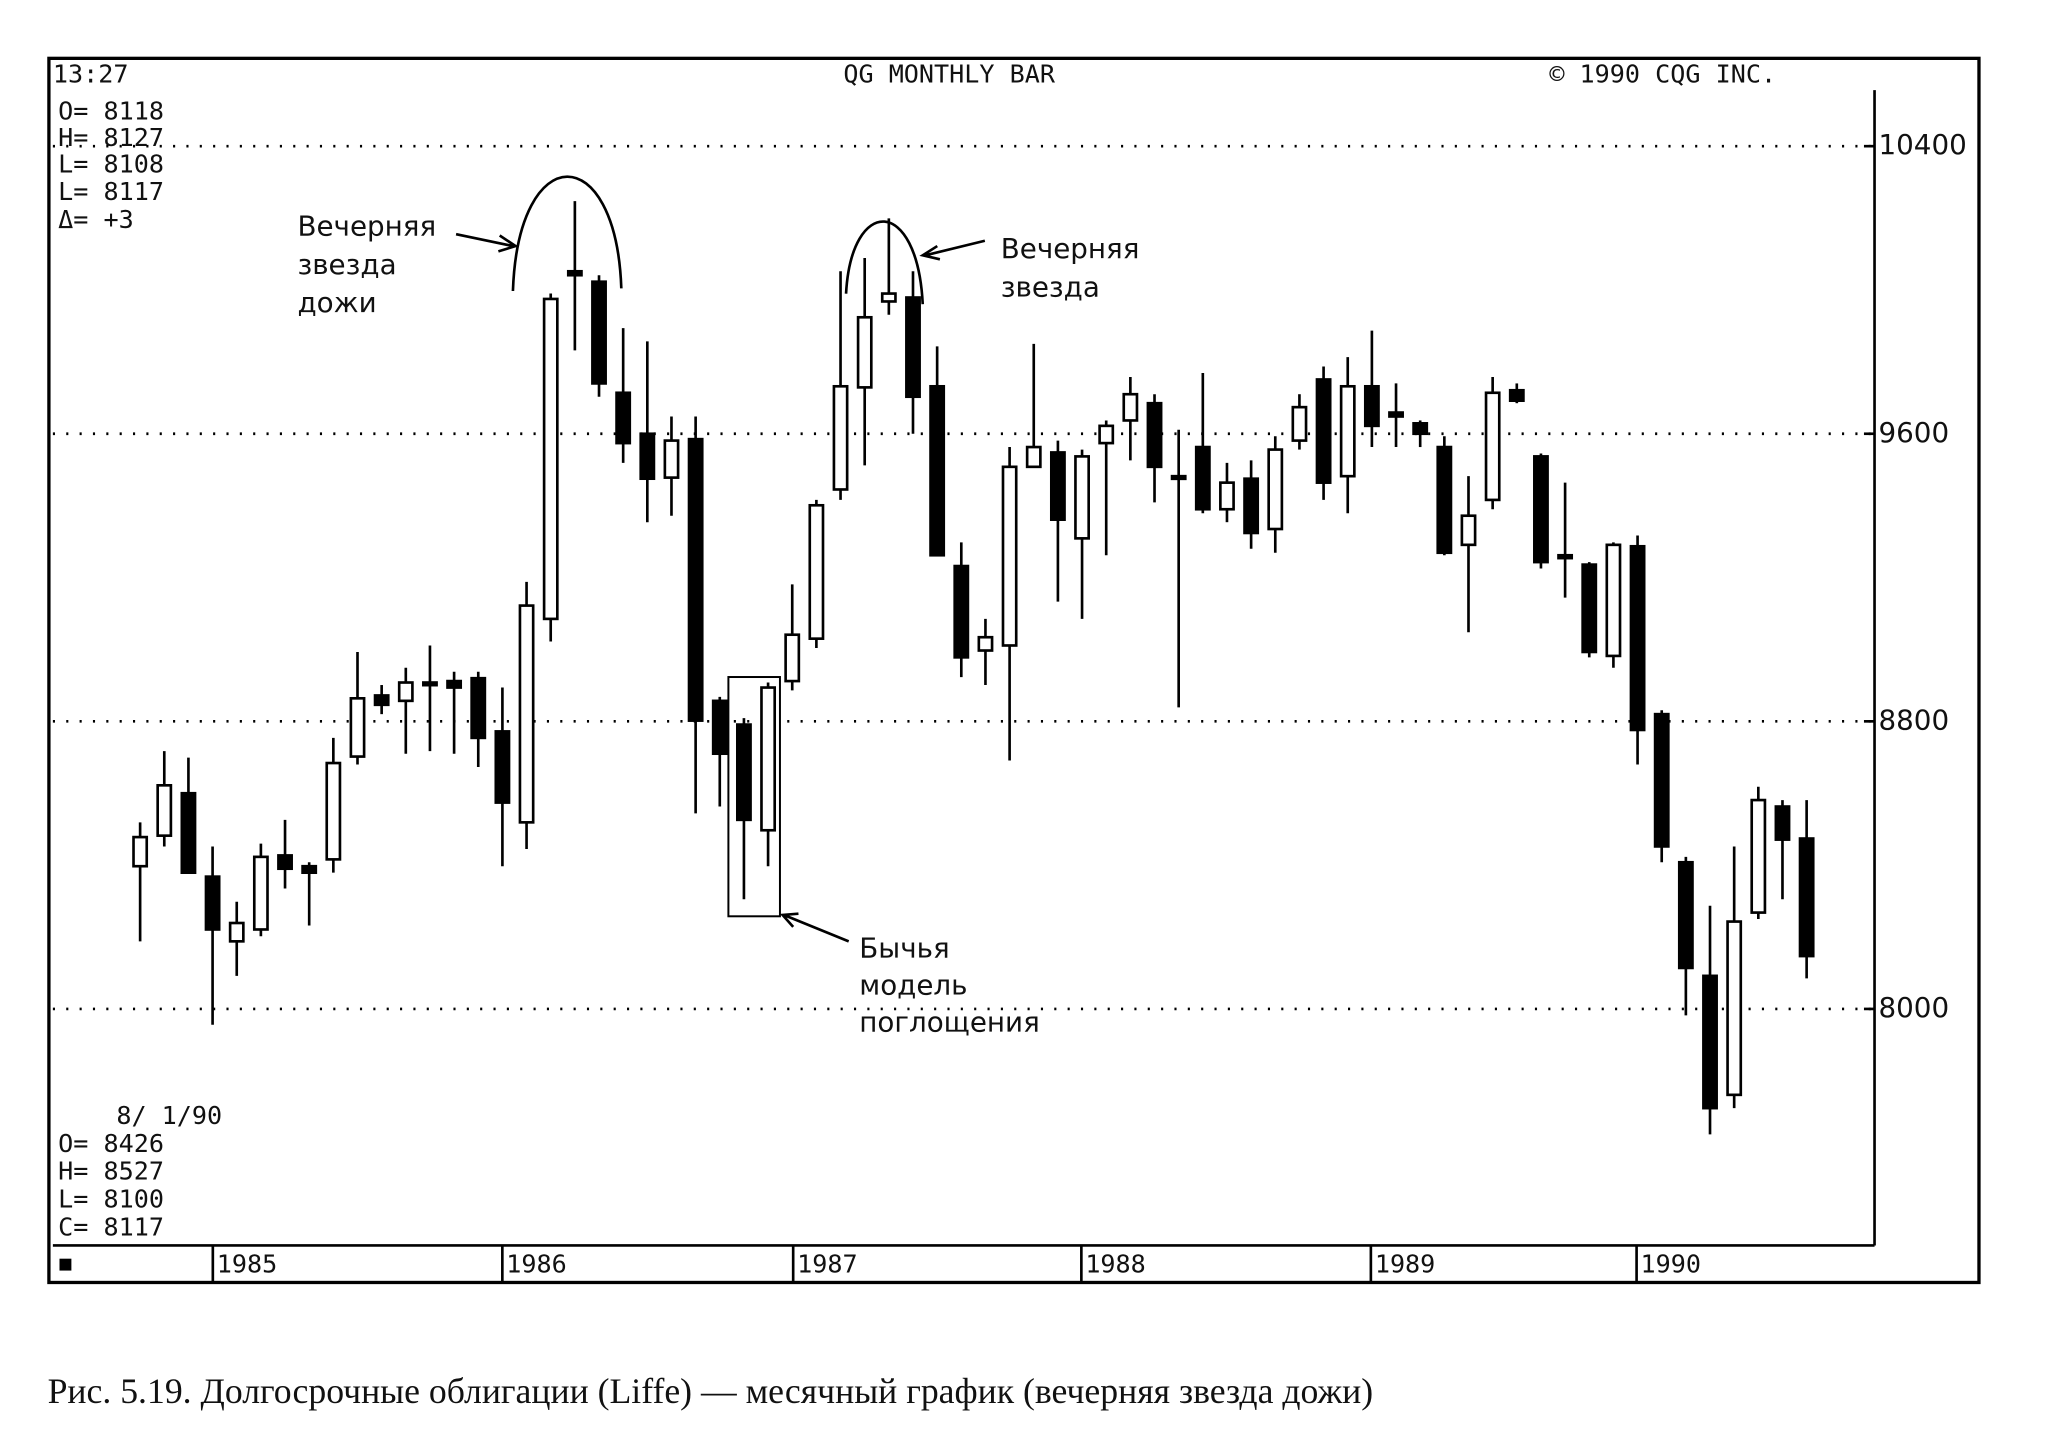 This screenshot has height=1441, width=2053. Describe the element at coordinates (111, 163) in the screenshot. I see `info-line: L= 8108` at that location.